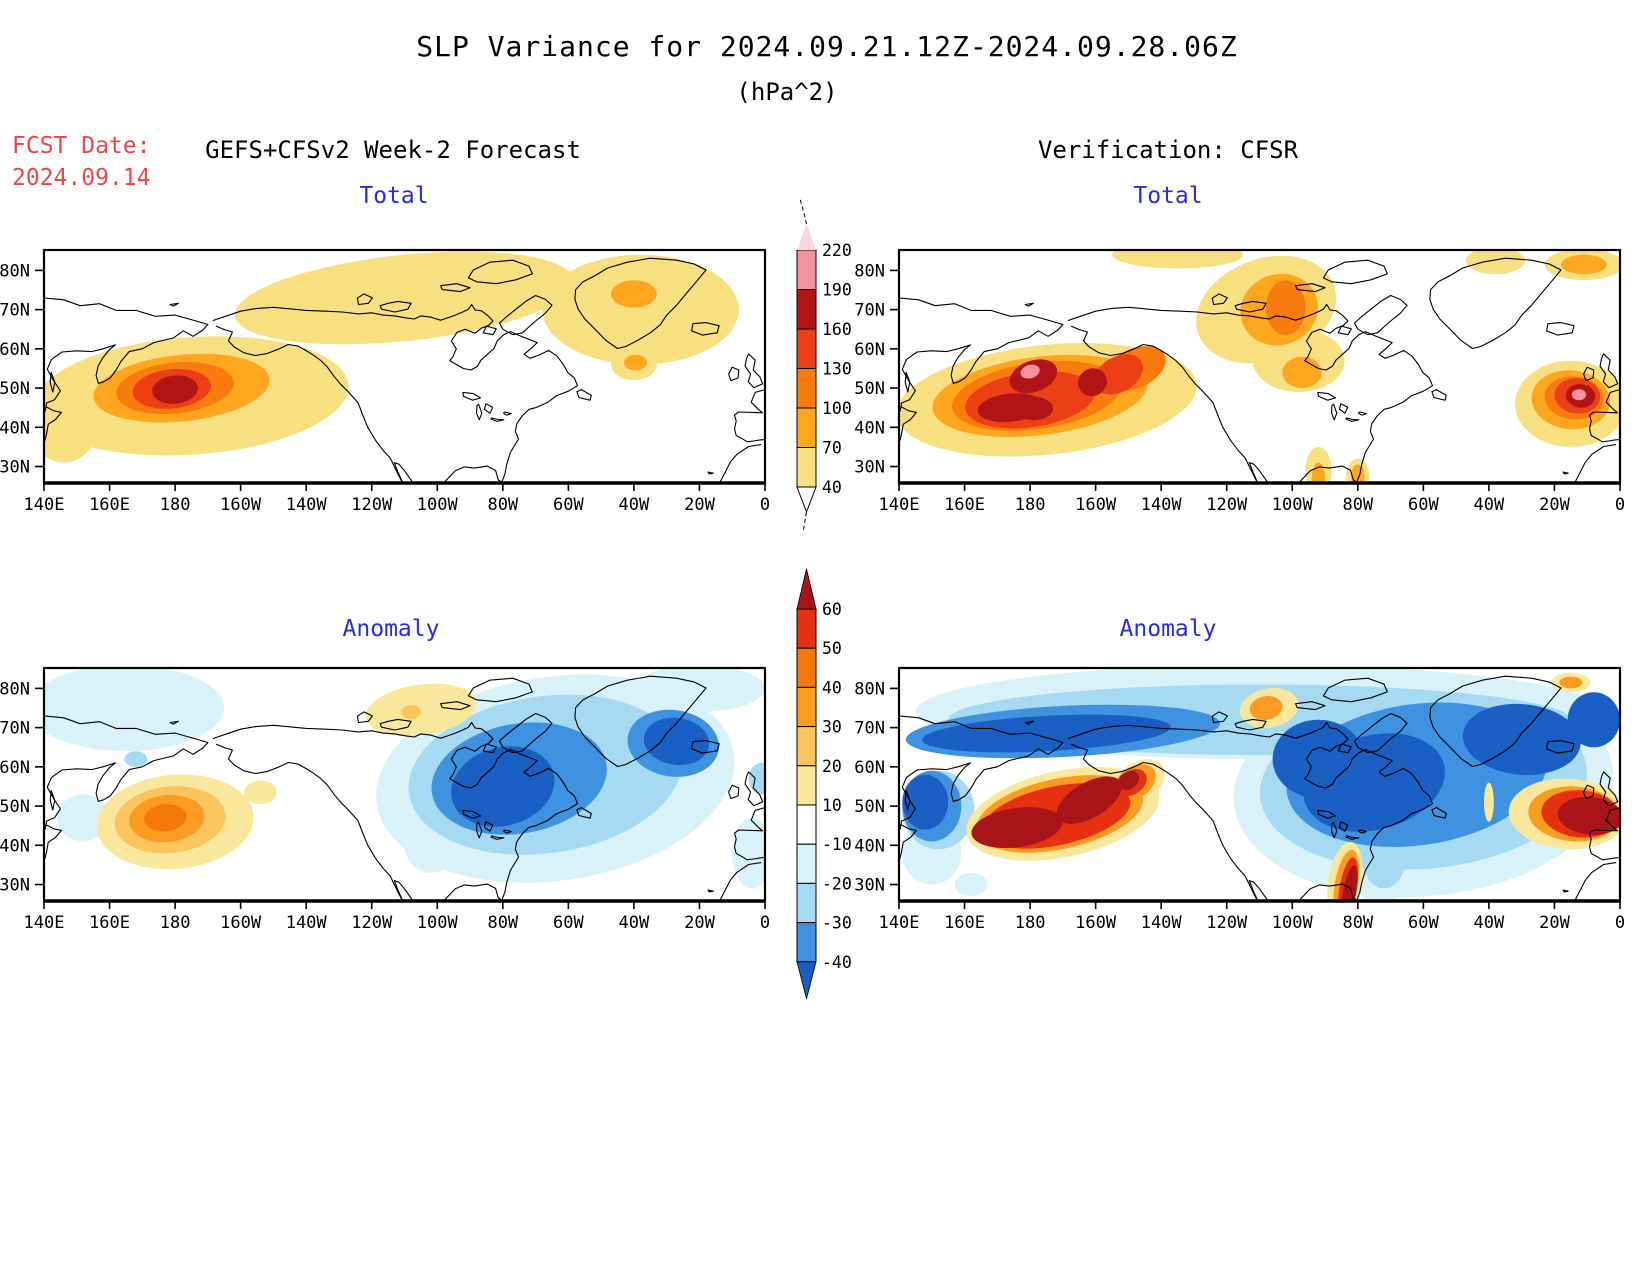 The height and width of the screenshot is (1275, 1650). I want to click on lat-tick-label: 30N, so click(15, 886).